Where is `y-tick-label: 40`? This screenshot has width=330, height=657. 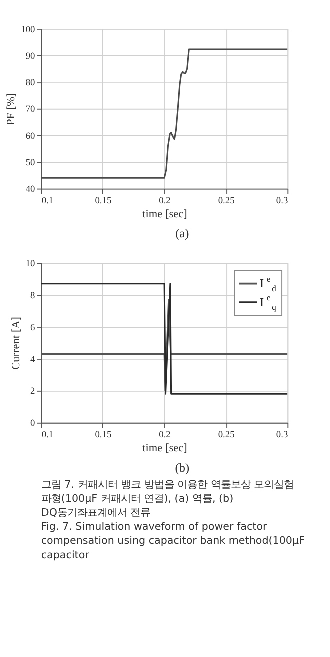 y-tick-label: 40 is located at coordinates (31, 190).